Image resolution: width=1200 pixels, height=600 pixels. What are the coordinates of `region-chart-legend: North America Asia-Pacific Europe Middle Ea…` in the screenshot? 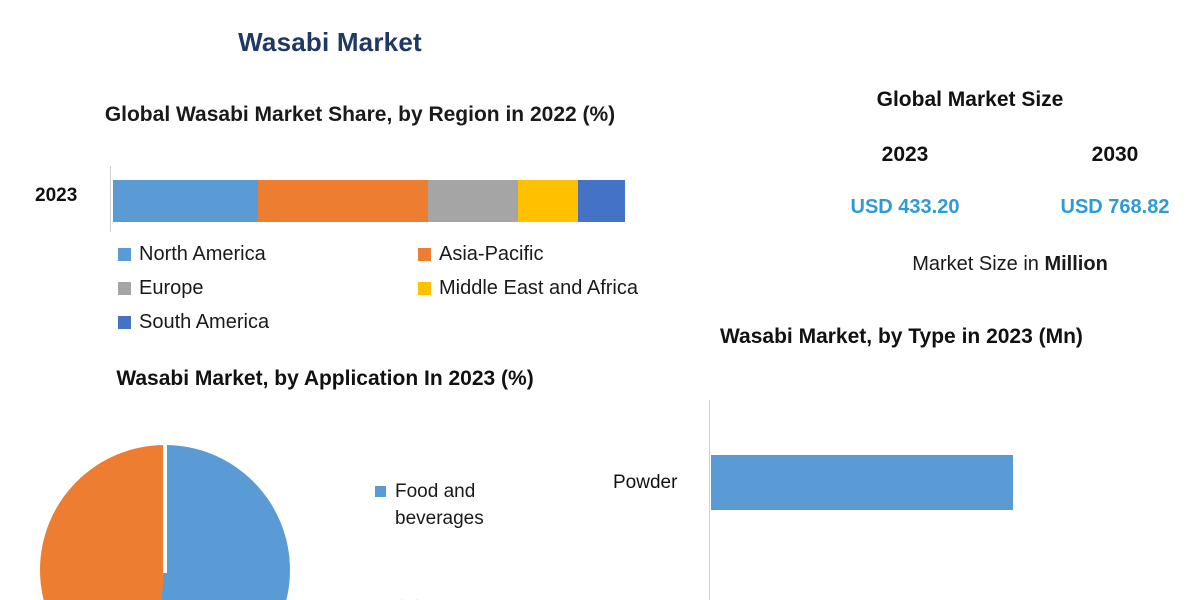 It's located at (398, 288).